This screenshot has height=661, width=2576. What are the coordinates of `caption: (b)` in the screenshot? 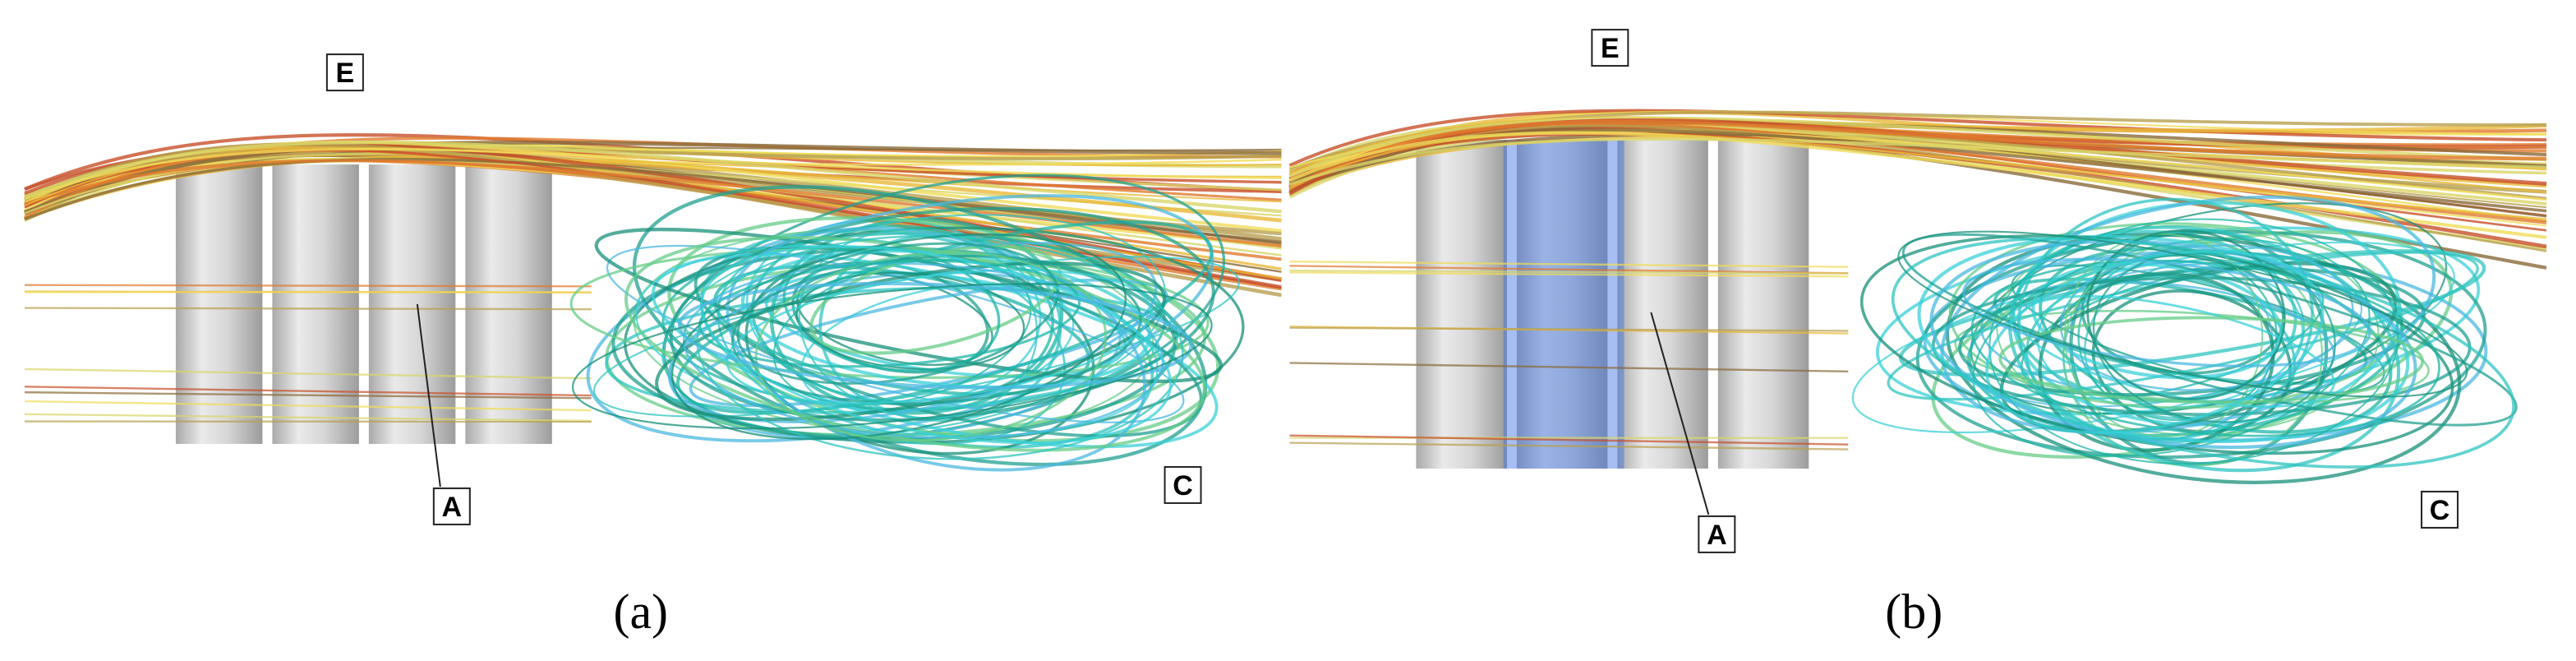 It's located at (1913, 612).